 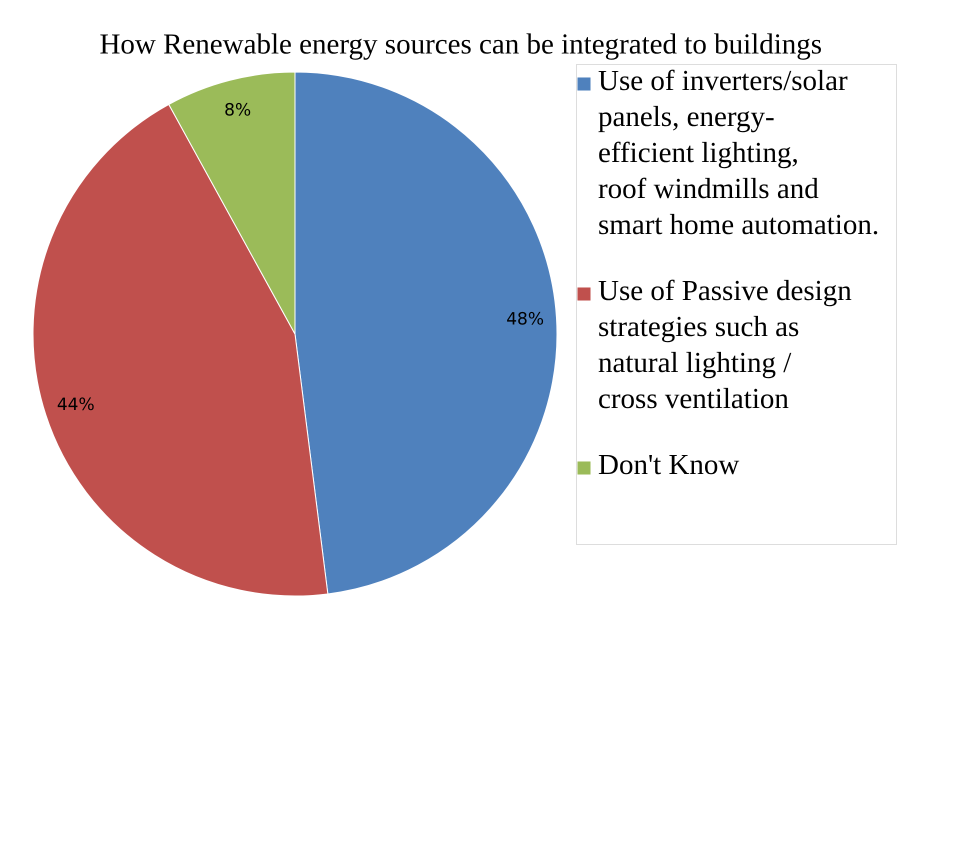 What do you see at coordinates (238, 110) in the screenshot?
I see `data-label: 8%` at bounding box center [238, 110].